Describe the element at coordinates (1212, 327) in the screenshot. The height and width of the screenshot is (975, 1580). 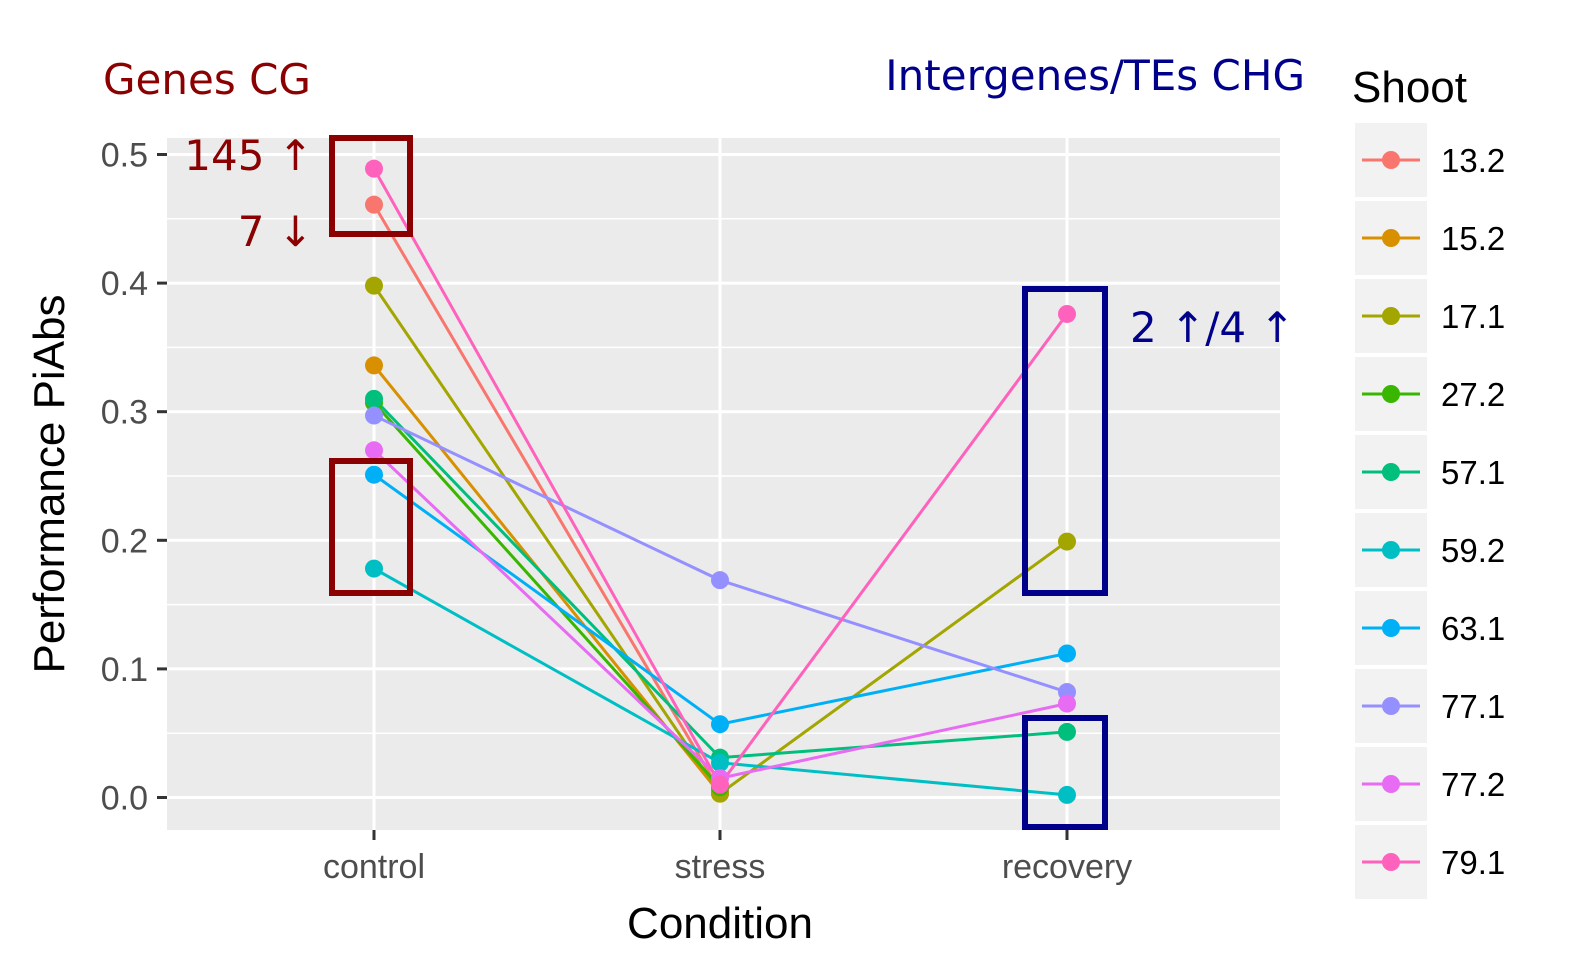
I see `annotation-2-up-4-up: 2 ↑/4 ↑` at that location.